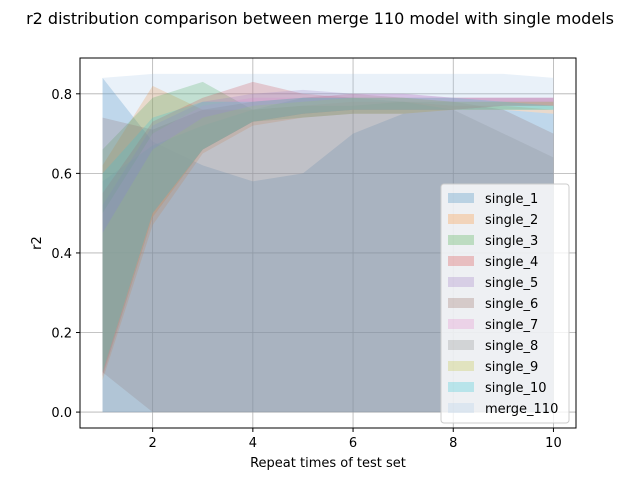 Image resolution: width=640 pixels, height=480 pixels. What do you see at coordinates (511, 346) in the screenshot?
I see `legend-label-single-8: single_8` at bounding box center [511, 346].